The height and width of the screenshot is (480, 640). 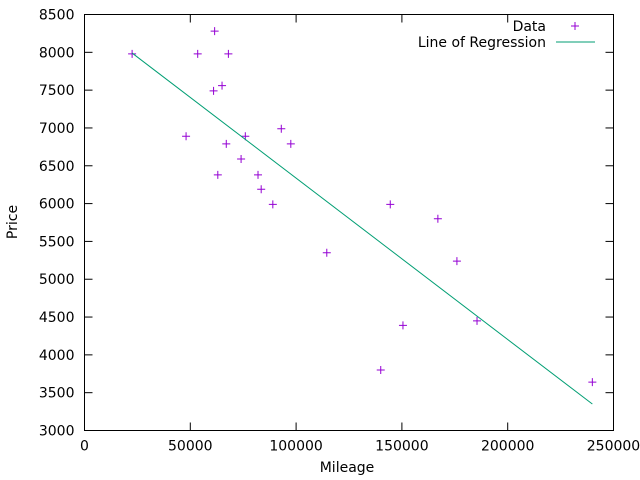 I want to click on y-tick-label: 4500, so click(x=57, y=318).